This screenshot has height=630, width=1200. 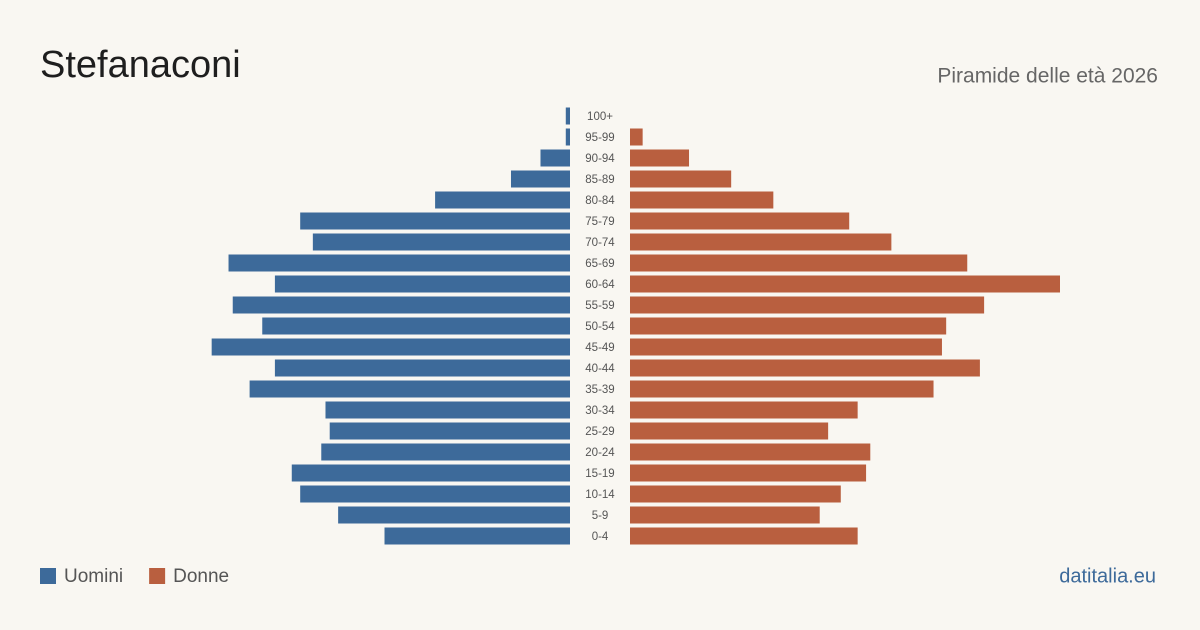 I want to click on legend-label: Uomini, so click(x=93, y=576).